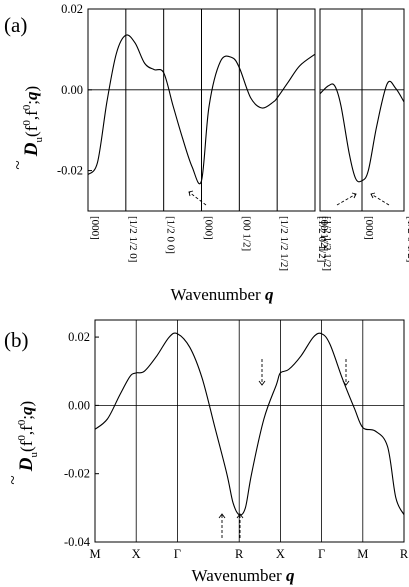 Image resolution: width=409 pixels, height=587 pixels. What do you see at coordinates (72, 9) in the screenshot?
I see `panel-a-y-tick-label: 0.02` at bounding box center [72, 9].